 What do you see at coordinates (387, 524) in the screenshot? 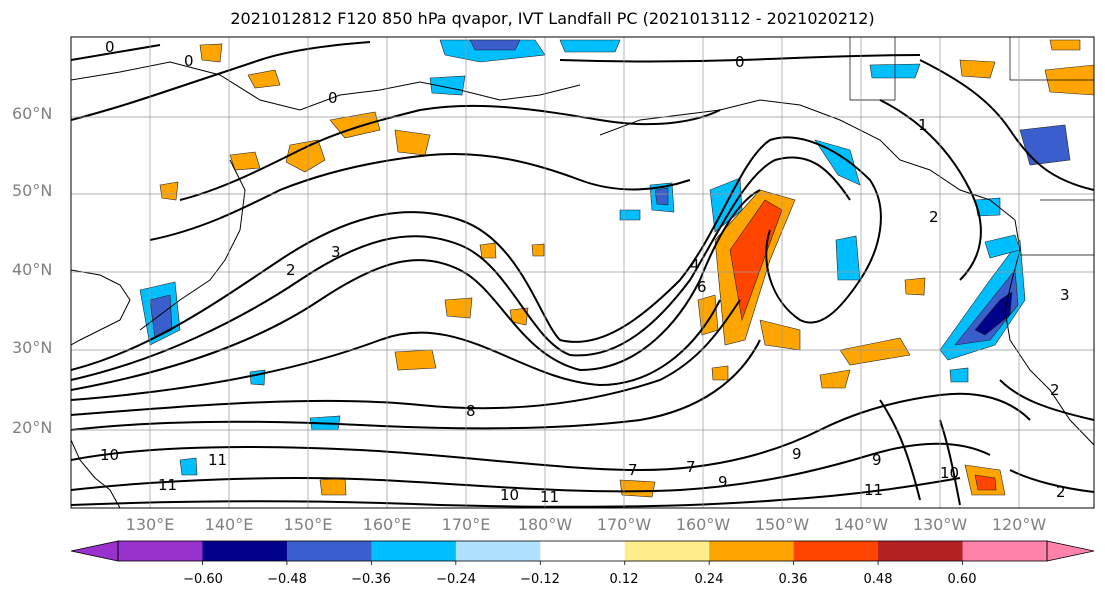
I see `lon-label: 160°E` at bounding box center [387, 524].